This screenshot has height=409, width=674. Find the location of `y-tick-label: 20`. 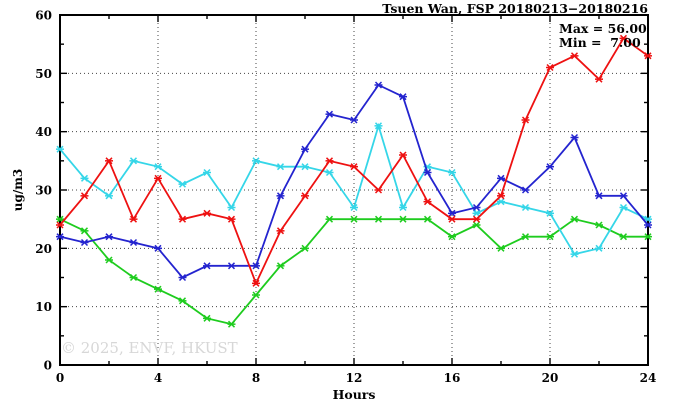

y-tick-label: 20 is located at coordinates (43, 249).